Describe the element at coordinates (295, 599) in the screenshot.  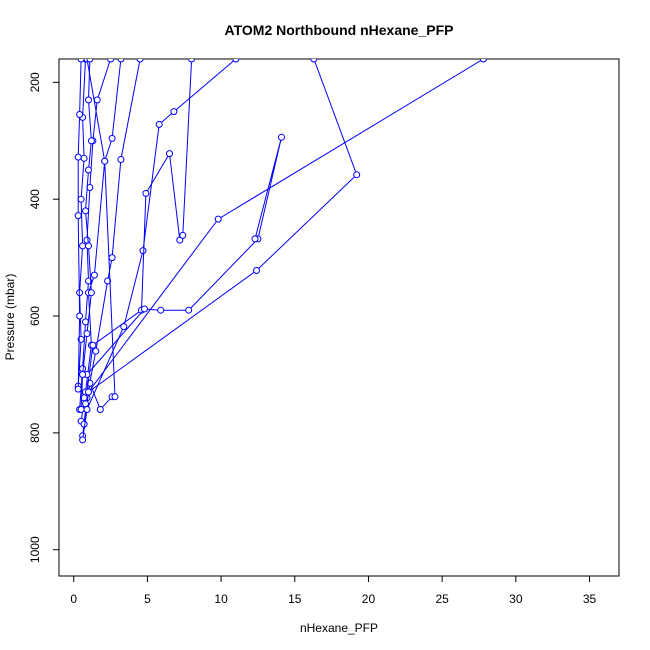
I see `x-tick-label: 15` at that location.